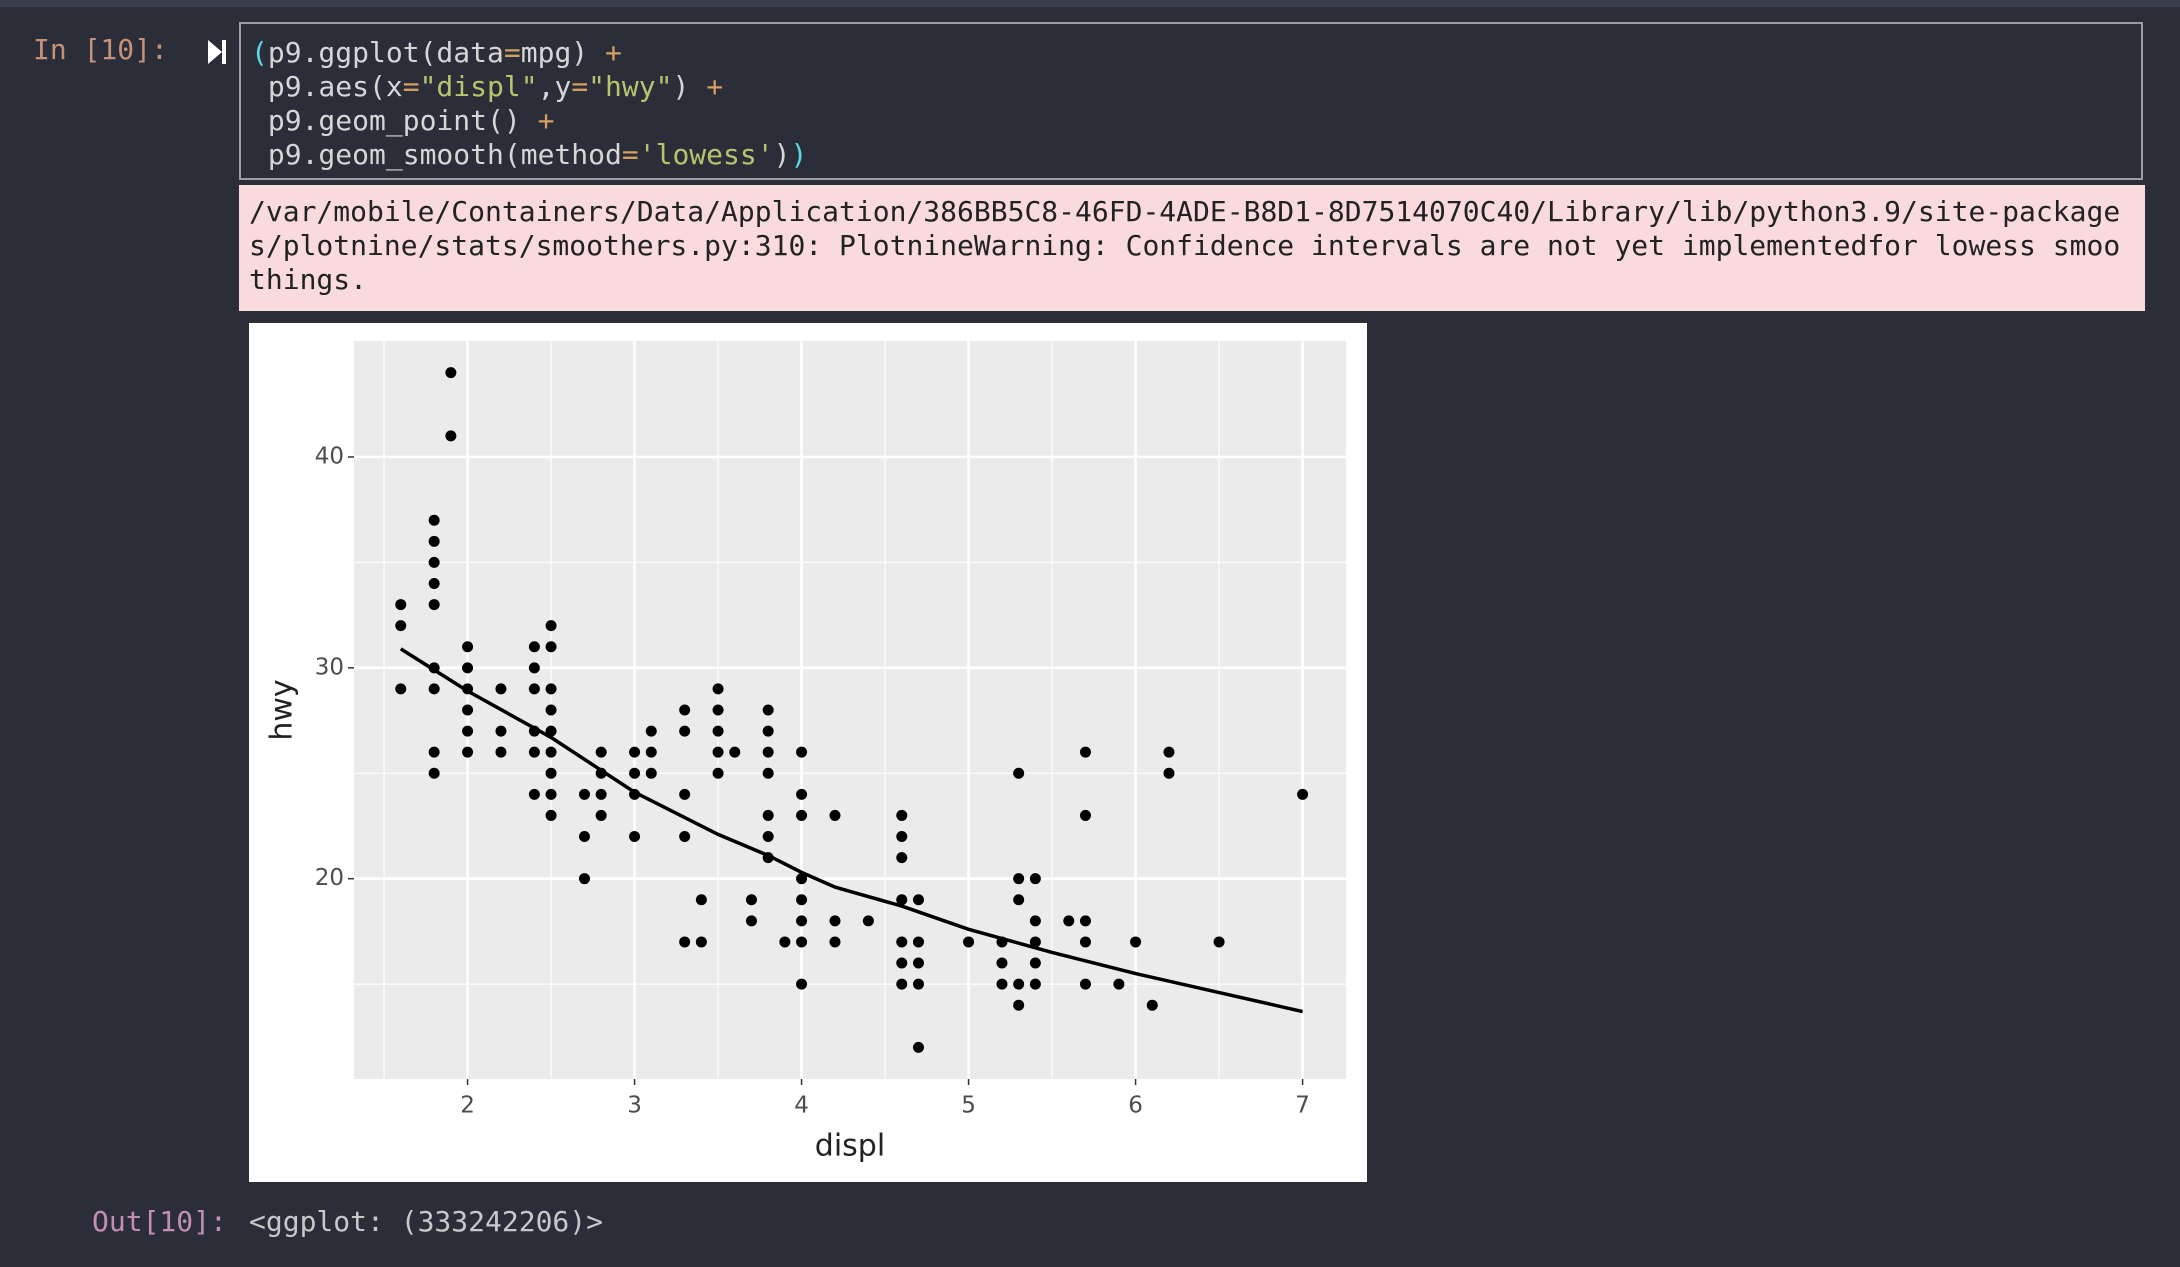 Image resolution: width=2180 pixels, height=1267 pixels. What do you see at coordinates (630, 86) in the screenshot?
I see `code-token: "hwy"` at bounding box center [630, 86].